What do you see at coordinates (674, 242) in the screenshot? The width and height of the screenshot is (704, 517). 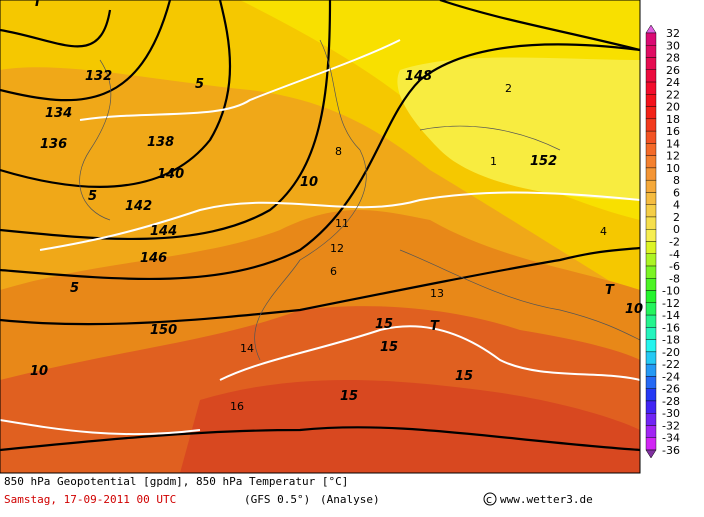 I see `colorbar-label: -2` at bounding box center [674, 242].